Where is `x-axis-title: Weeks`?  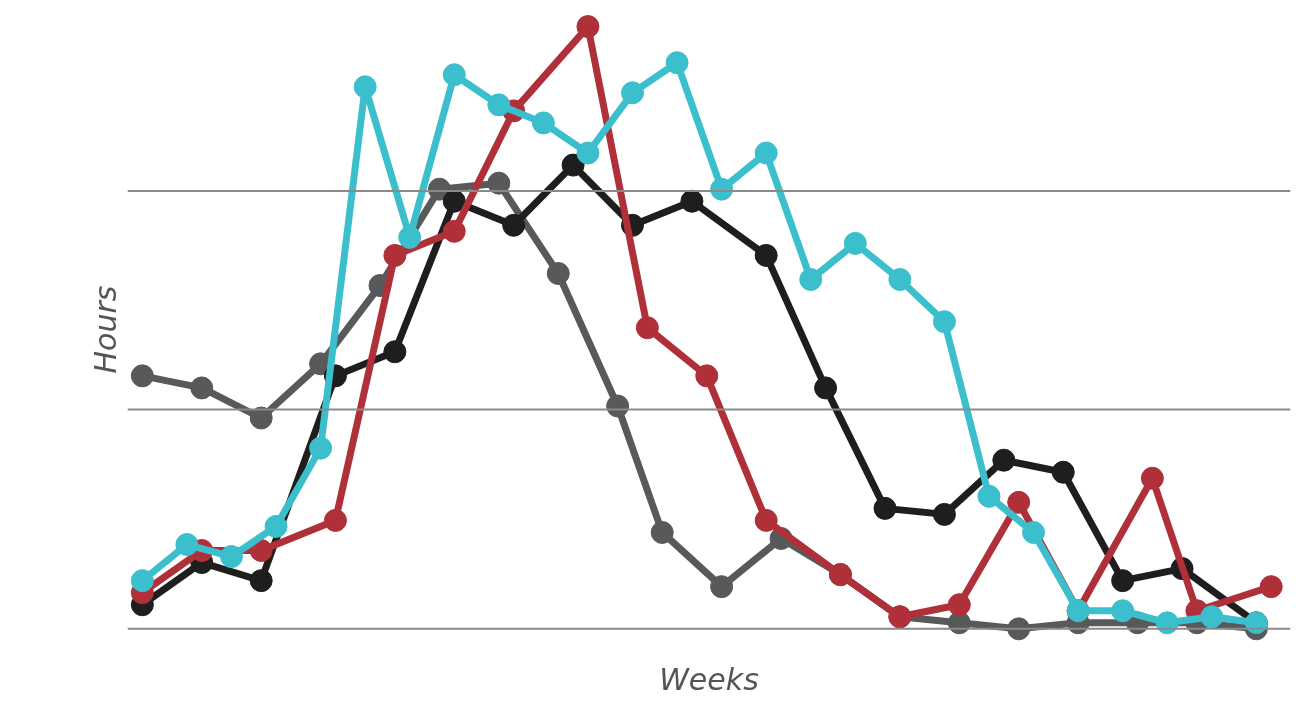
x-axis-title: Weeks is located at coordinates (709, 679).